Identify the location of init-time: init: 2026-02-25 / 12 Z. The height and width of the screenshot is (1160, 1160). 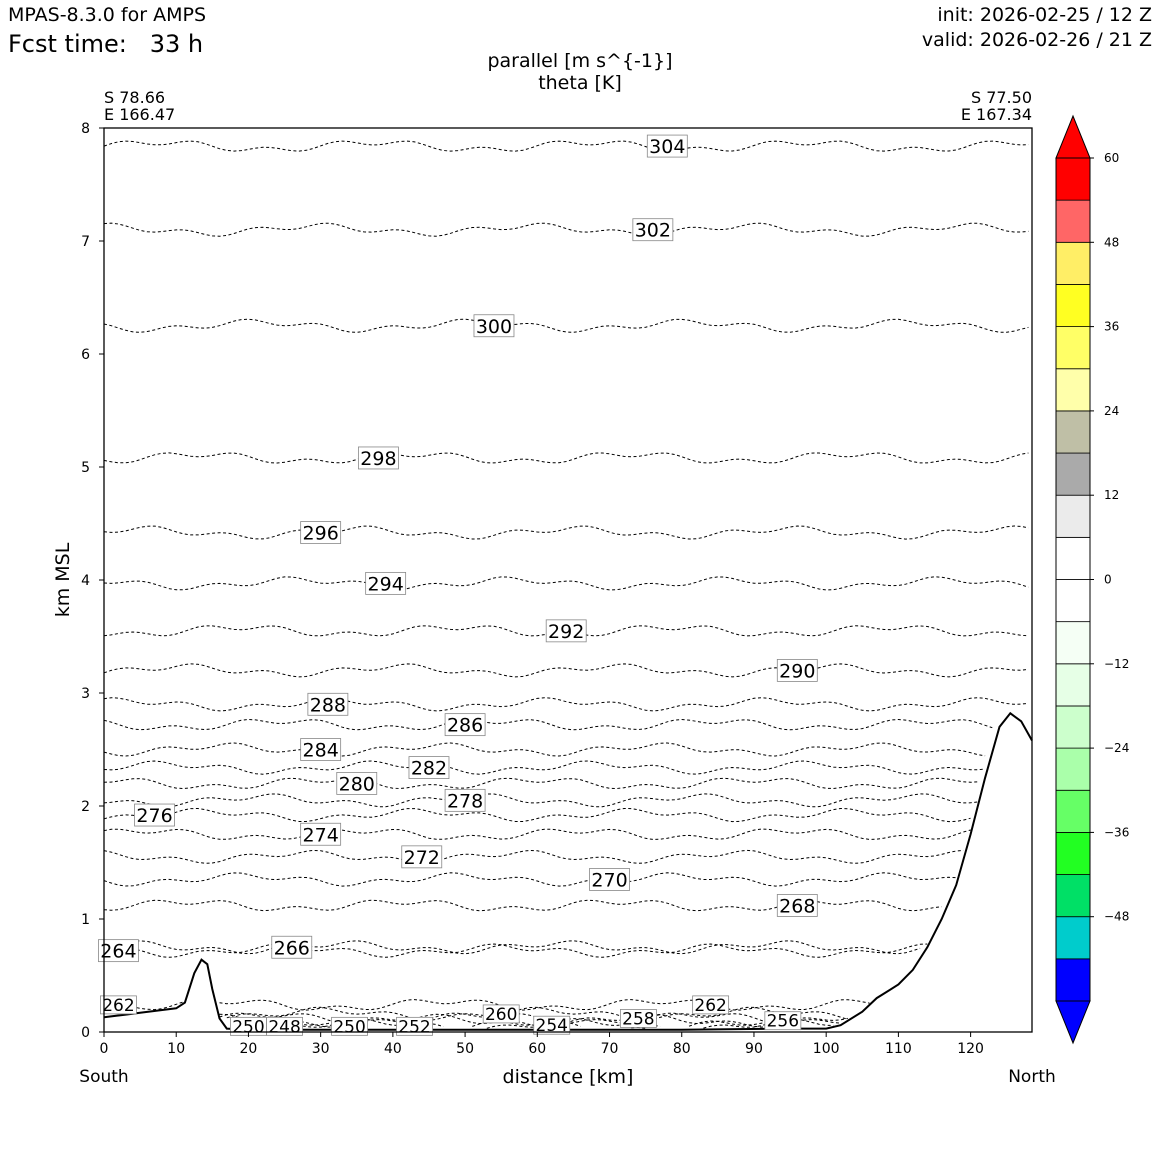
(1044, 15).